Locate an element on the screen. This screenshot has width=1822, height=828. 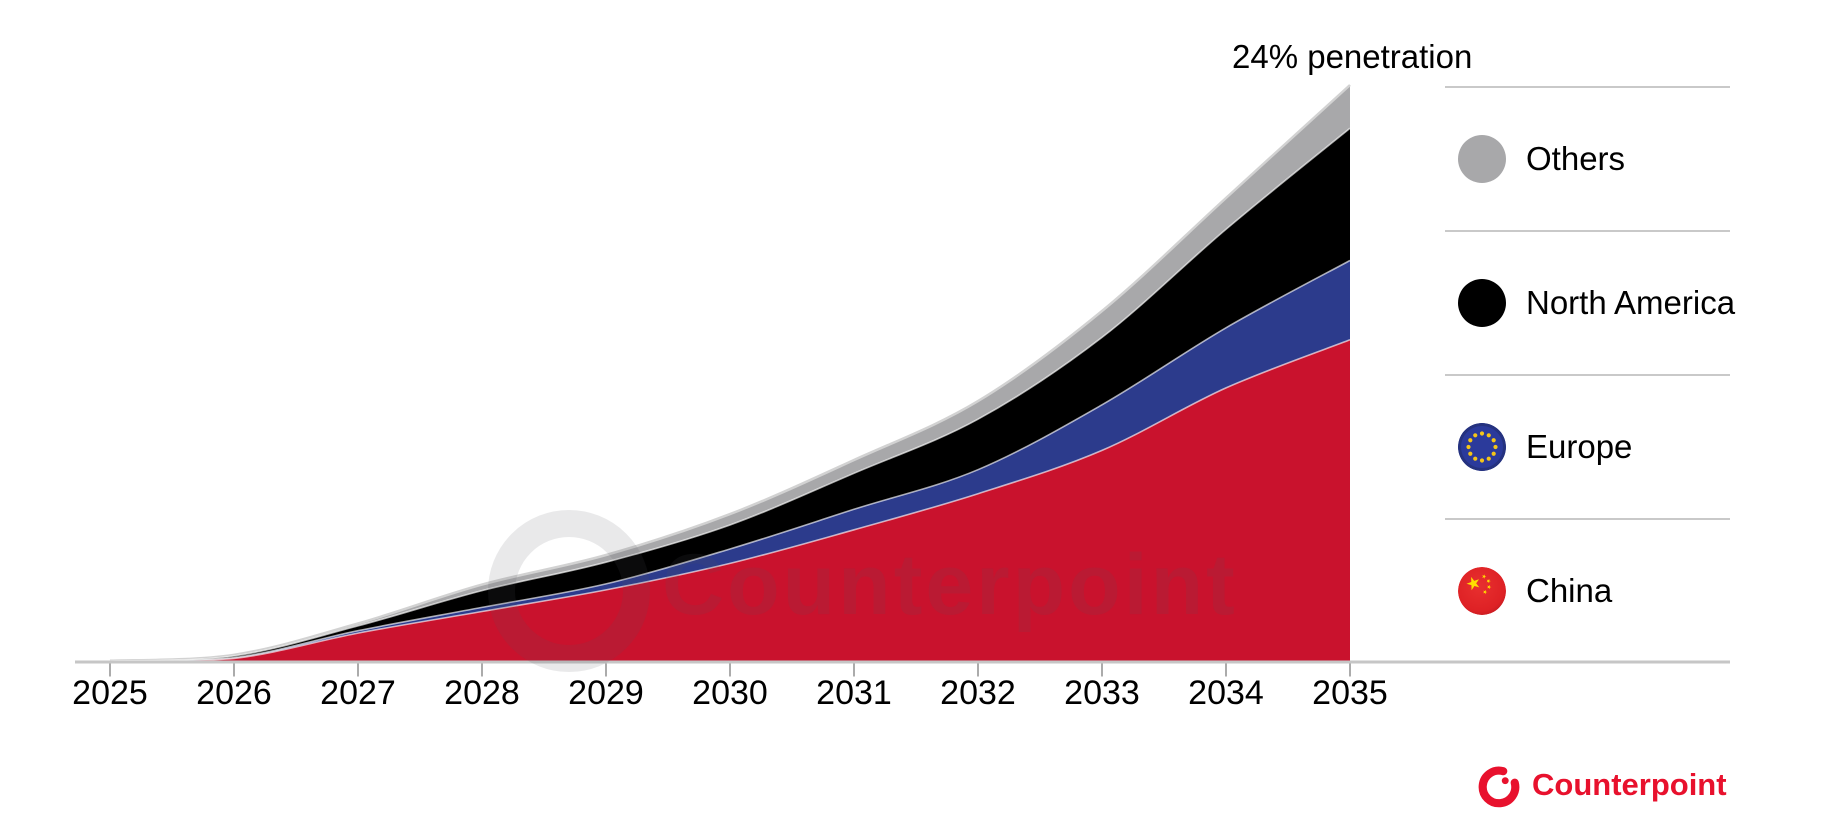
legend-item-china: China is located at coordinates (1587, 591).